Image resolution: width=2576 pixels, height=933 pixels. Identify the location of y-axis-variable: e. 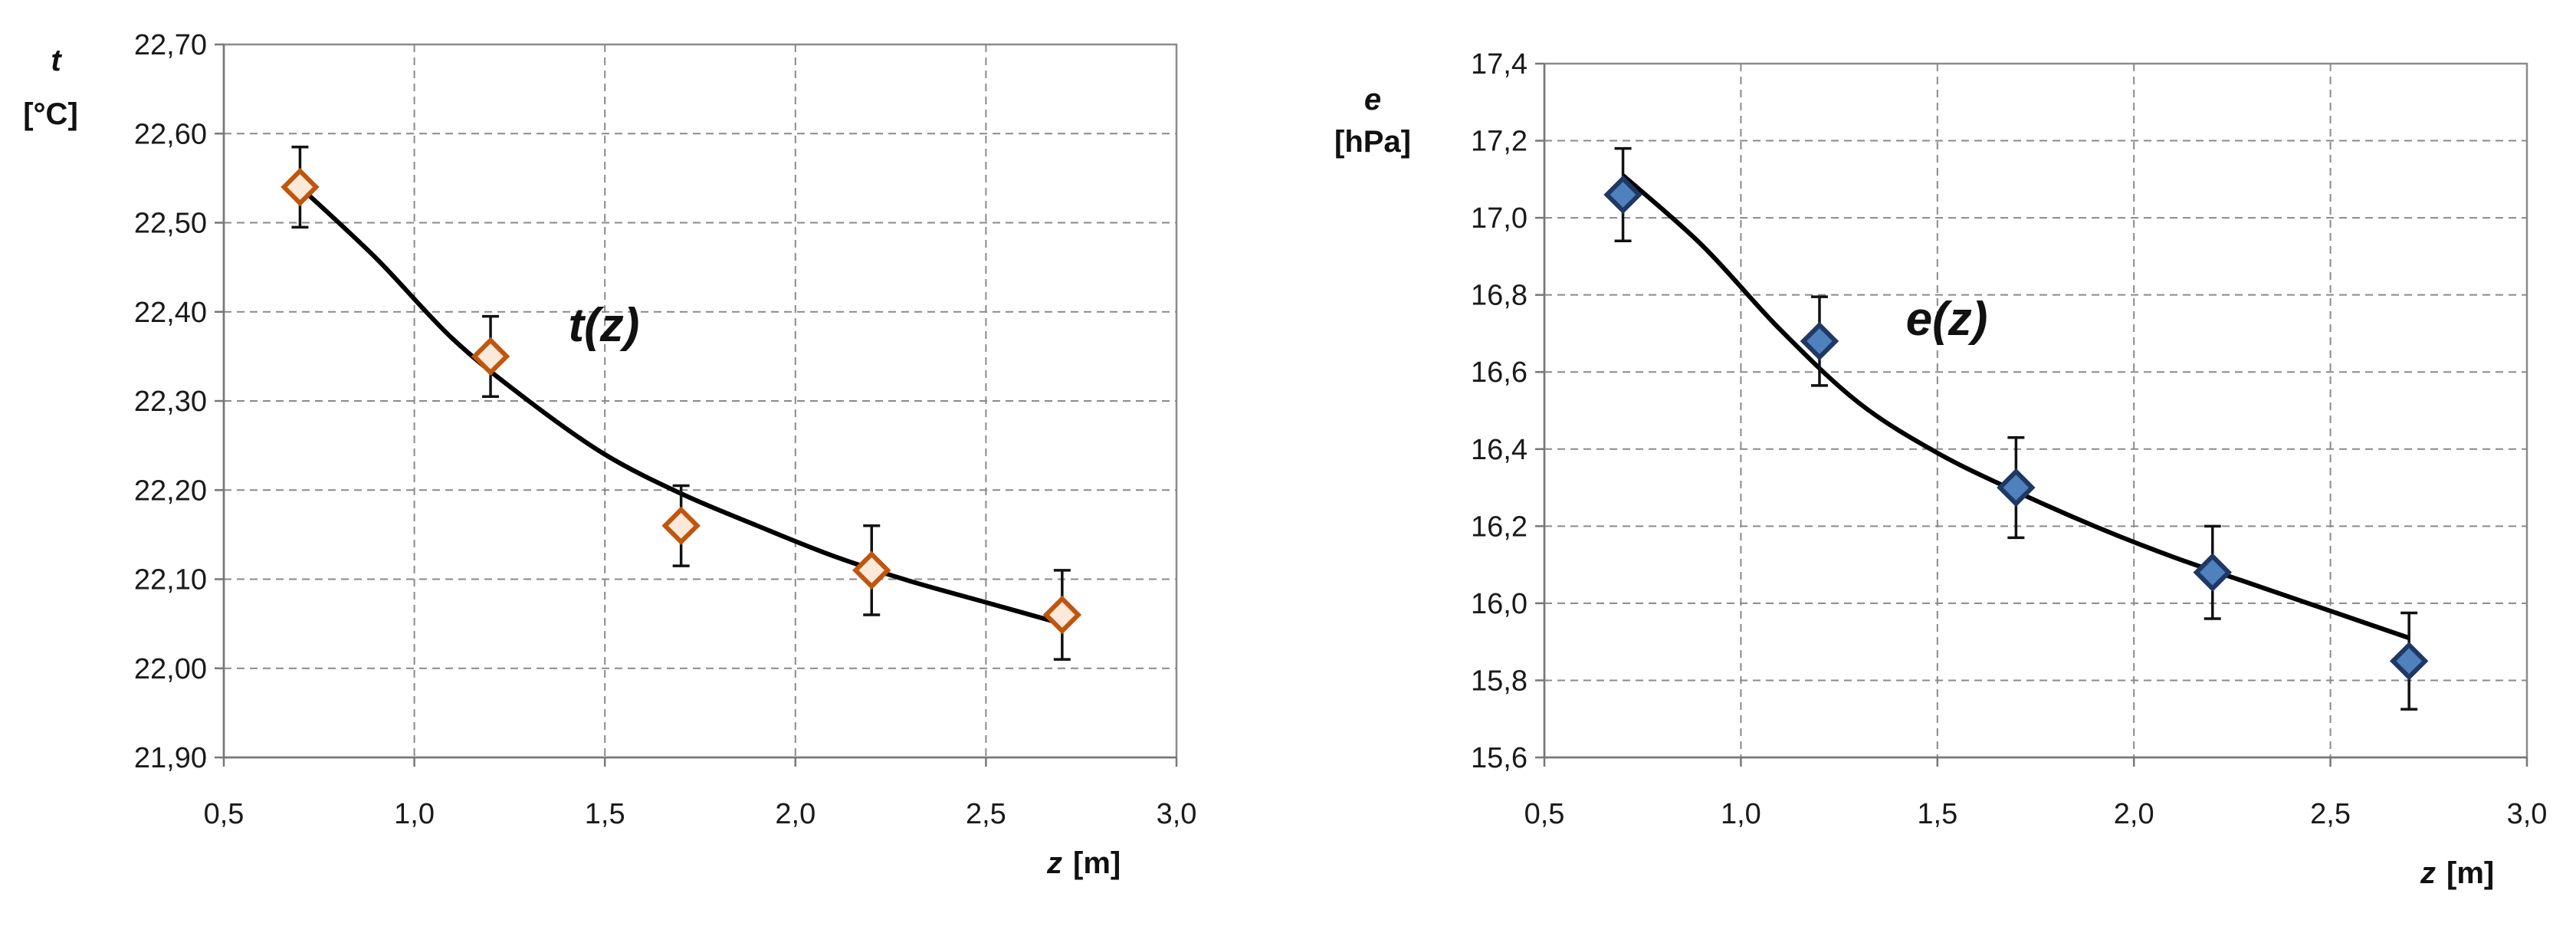
(1372, 100).